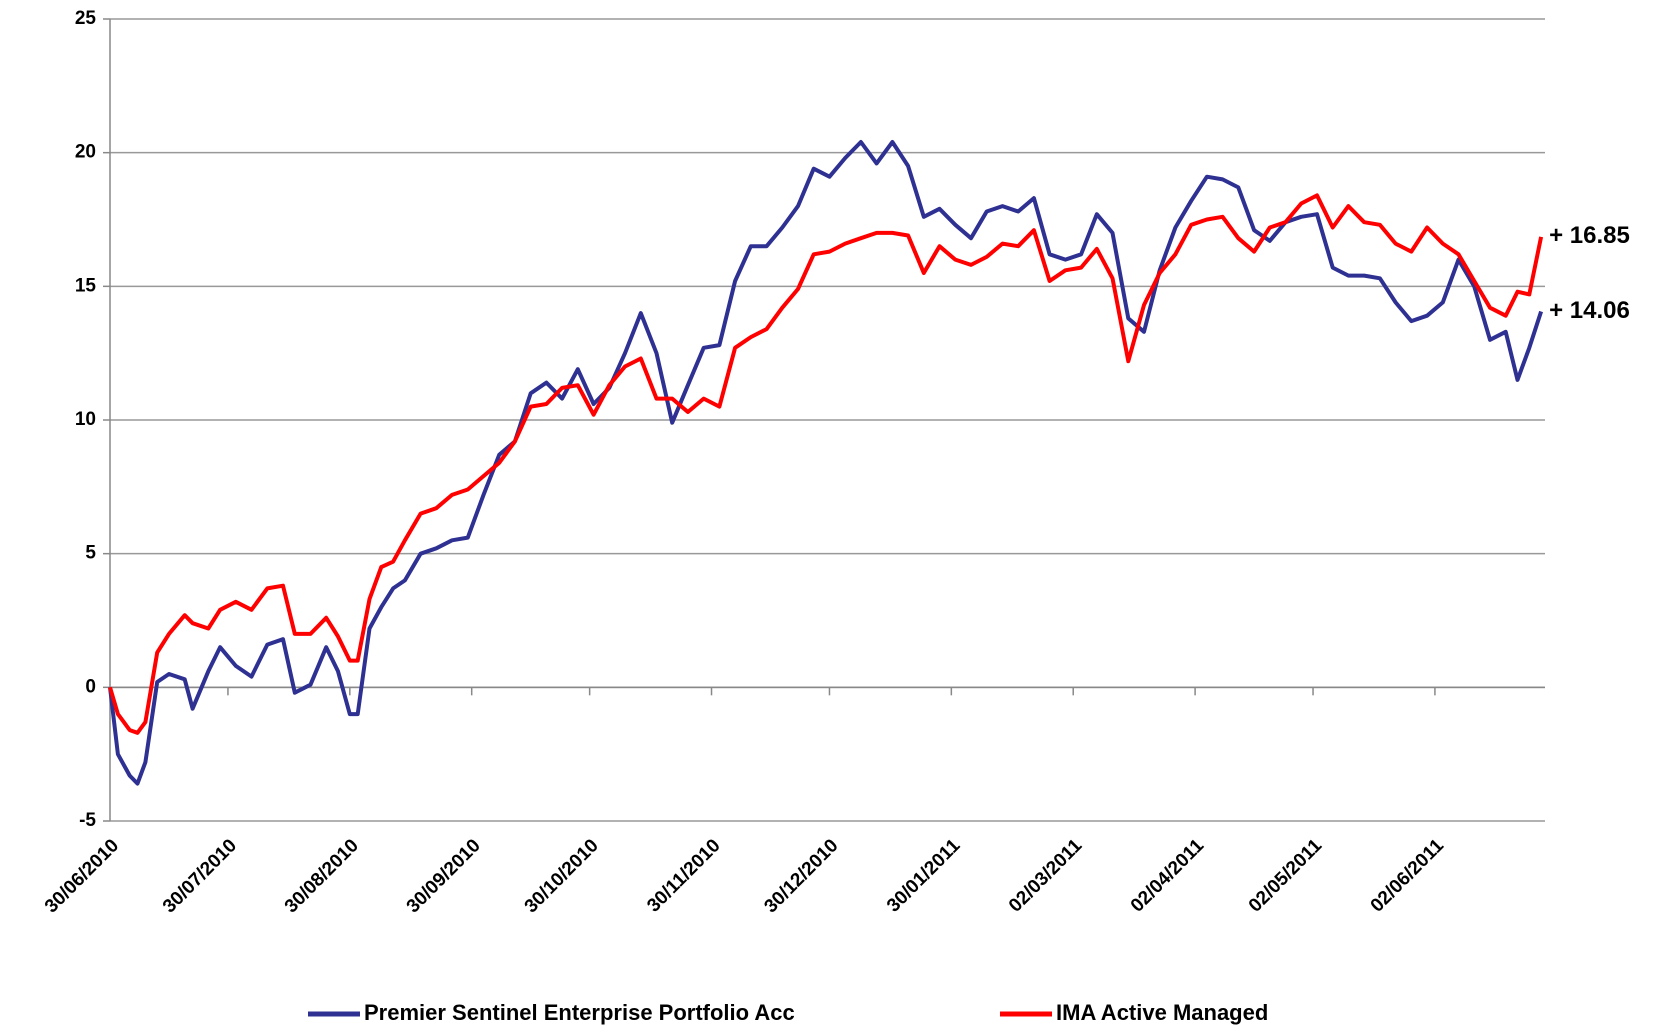  What do you see at coordinates (562, 876) in the screenshot?
I see `x-tick-label: 30/10/2010` at bounding box center [562, 876].